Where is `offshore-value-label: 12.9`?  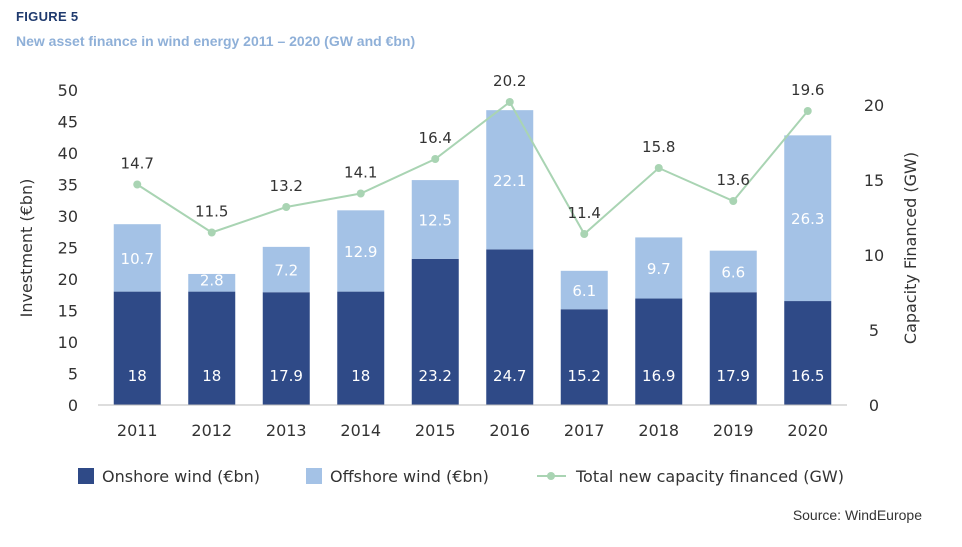 offshore-value-label: 12.9 is located at coordinates (360, 252).